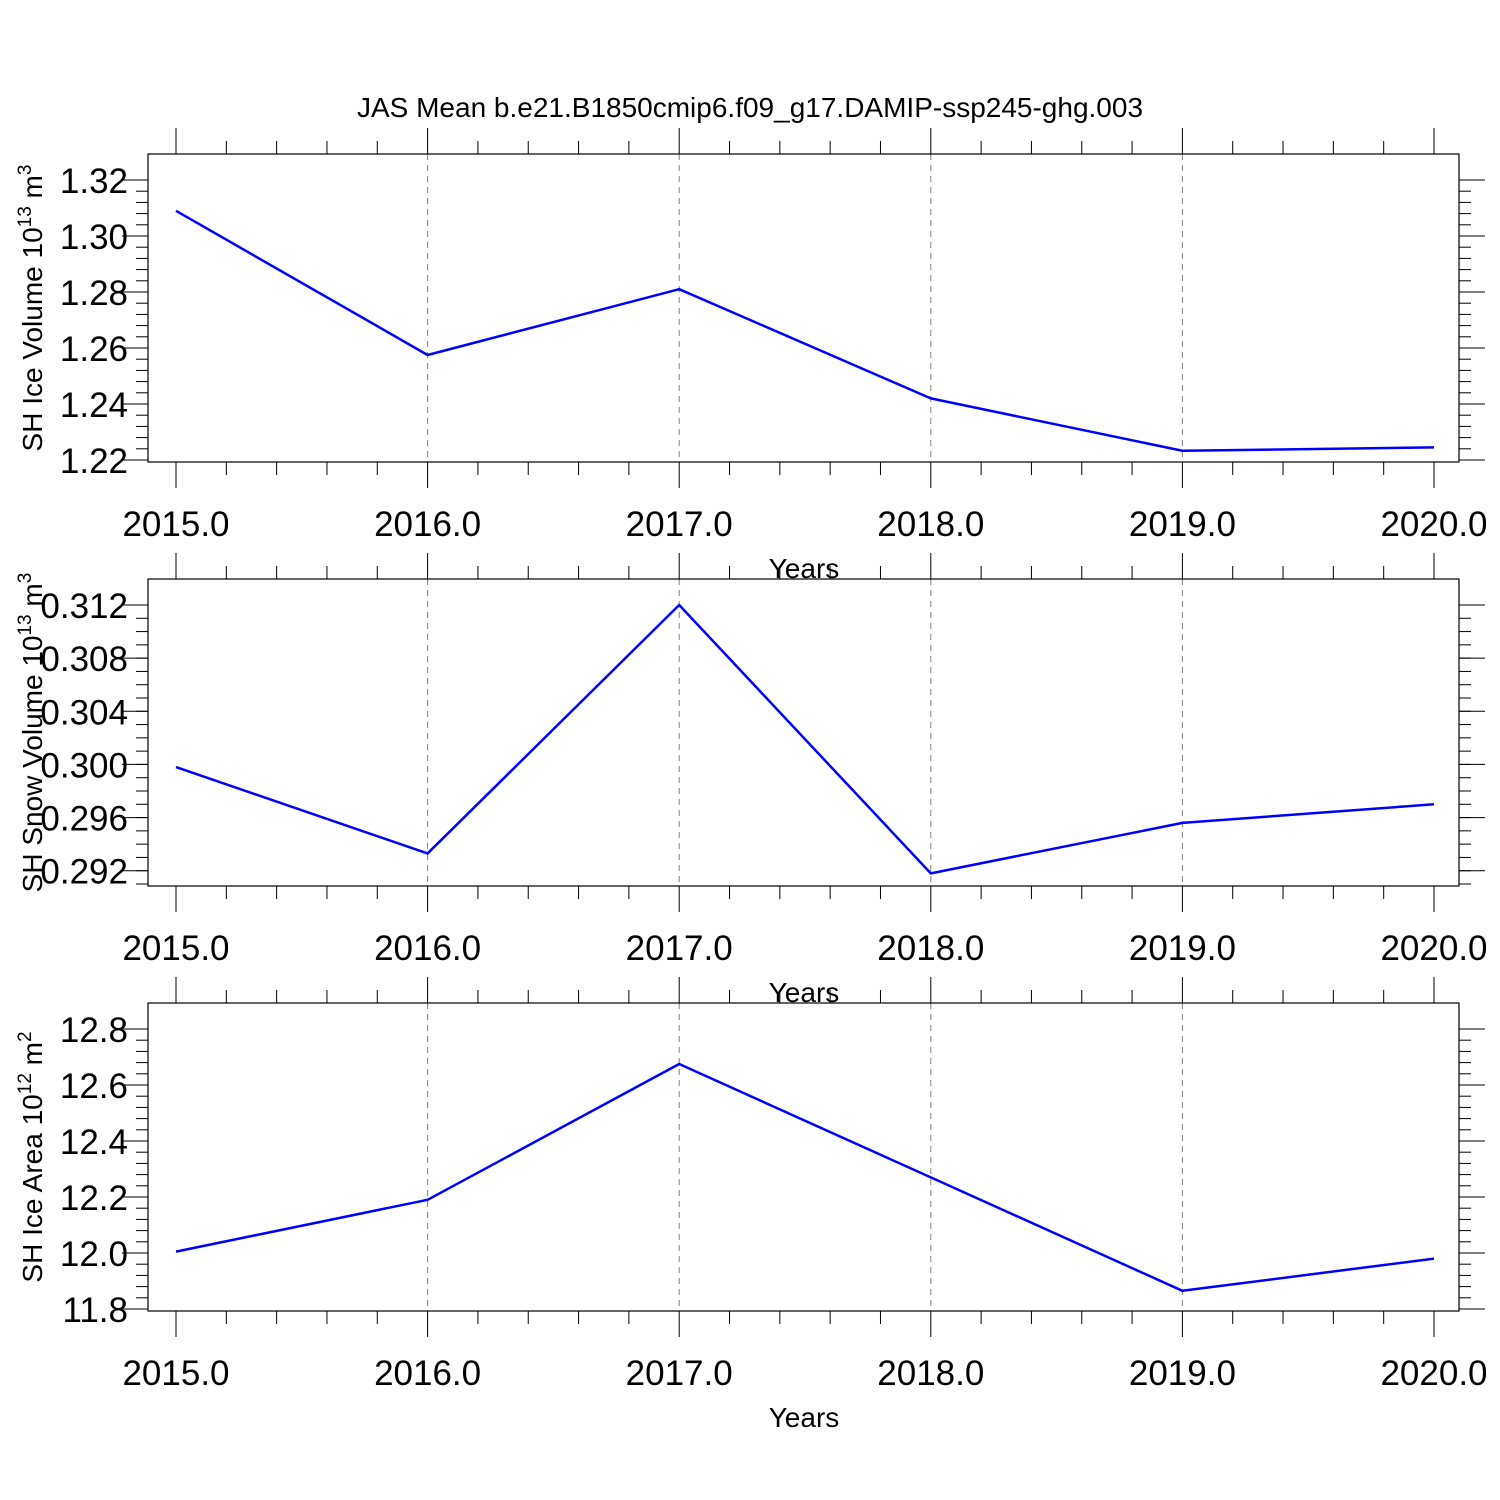  What do you see at coordinates (32, 764) in the screenshot?
I see `y-axis-title-part: SH Snow Volume 10` at bounding box center [32, 764].